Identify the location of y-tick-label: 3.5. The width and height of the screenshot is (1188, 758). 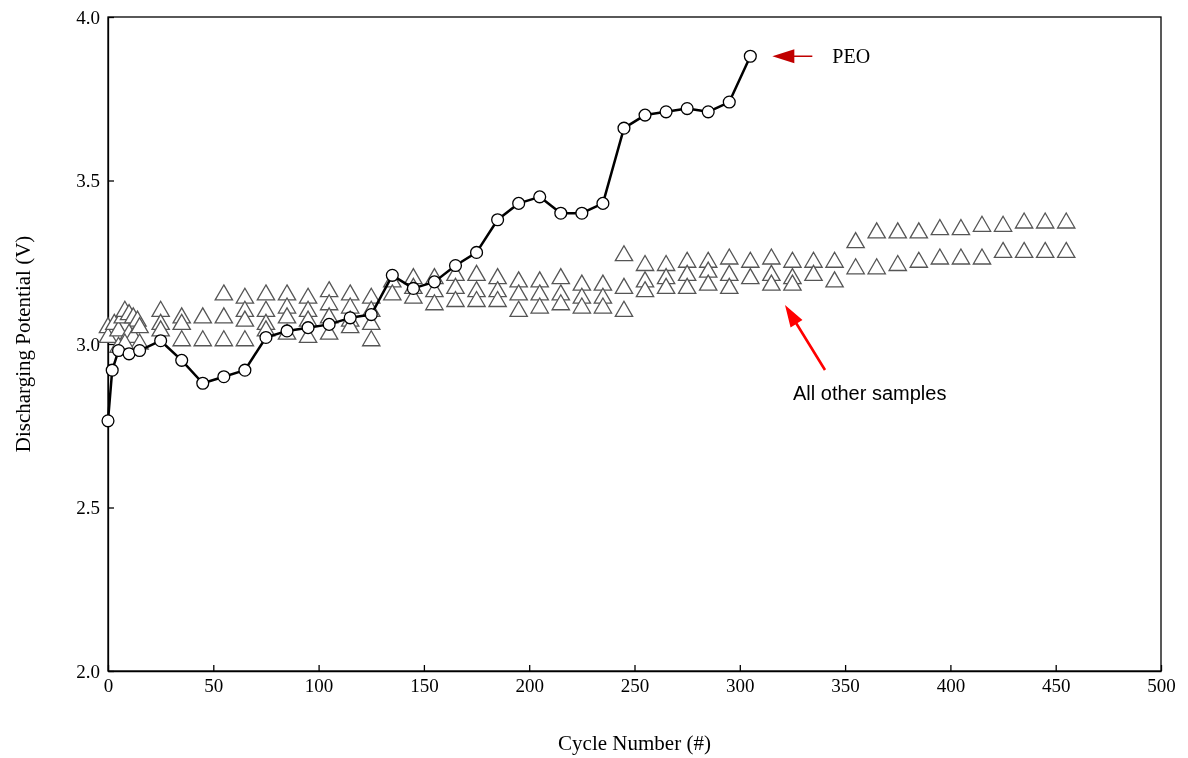
(88, 181).